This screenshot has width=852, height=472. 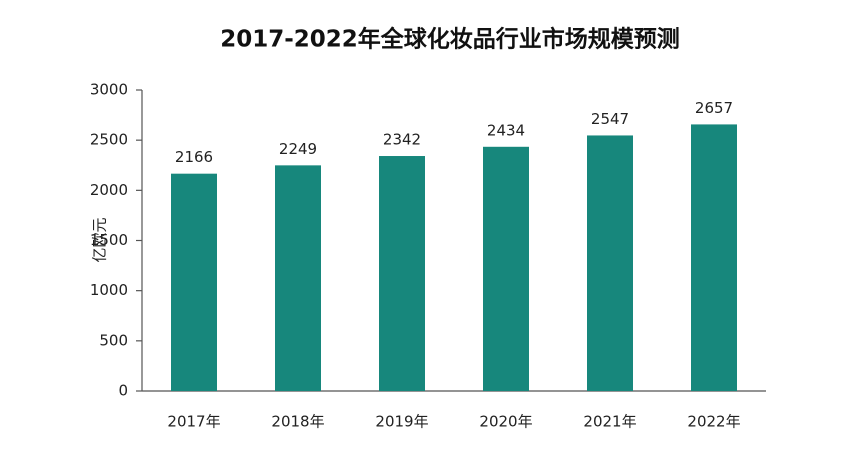 I want to click on x-tick-label: 2017年, so click(x=193, y=422).